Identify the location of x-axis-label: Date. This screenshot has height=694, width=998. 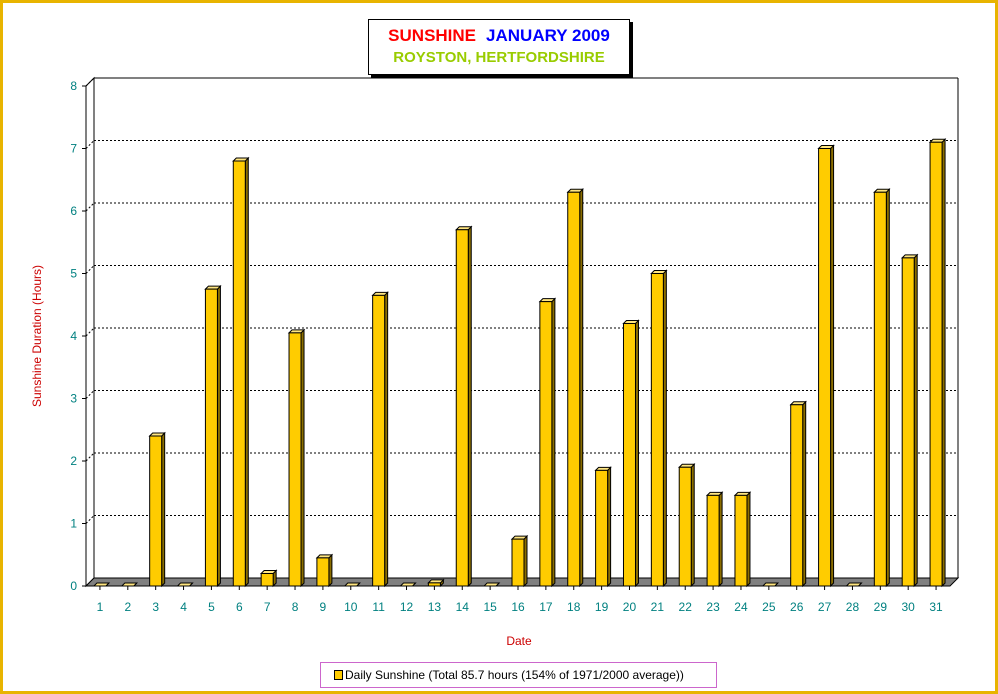
(519, 641).